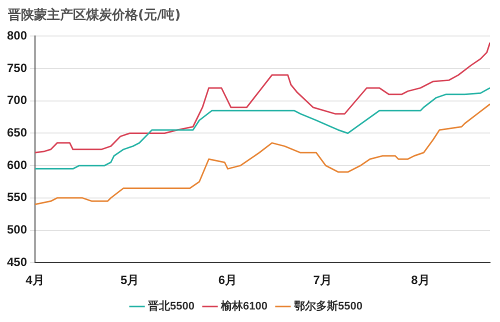  I want to click on x-tick-label: 5月, so click(130, 280).